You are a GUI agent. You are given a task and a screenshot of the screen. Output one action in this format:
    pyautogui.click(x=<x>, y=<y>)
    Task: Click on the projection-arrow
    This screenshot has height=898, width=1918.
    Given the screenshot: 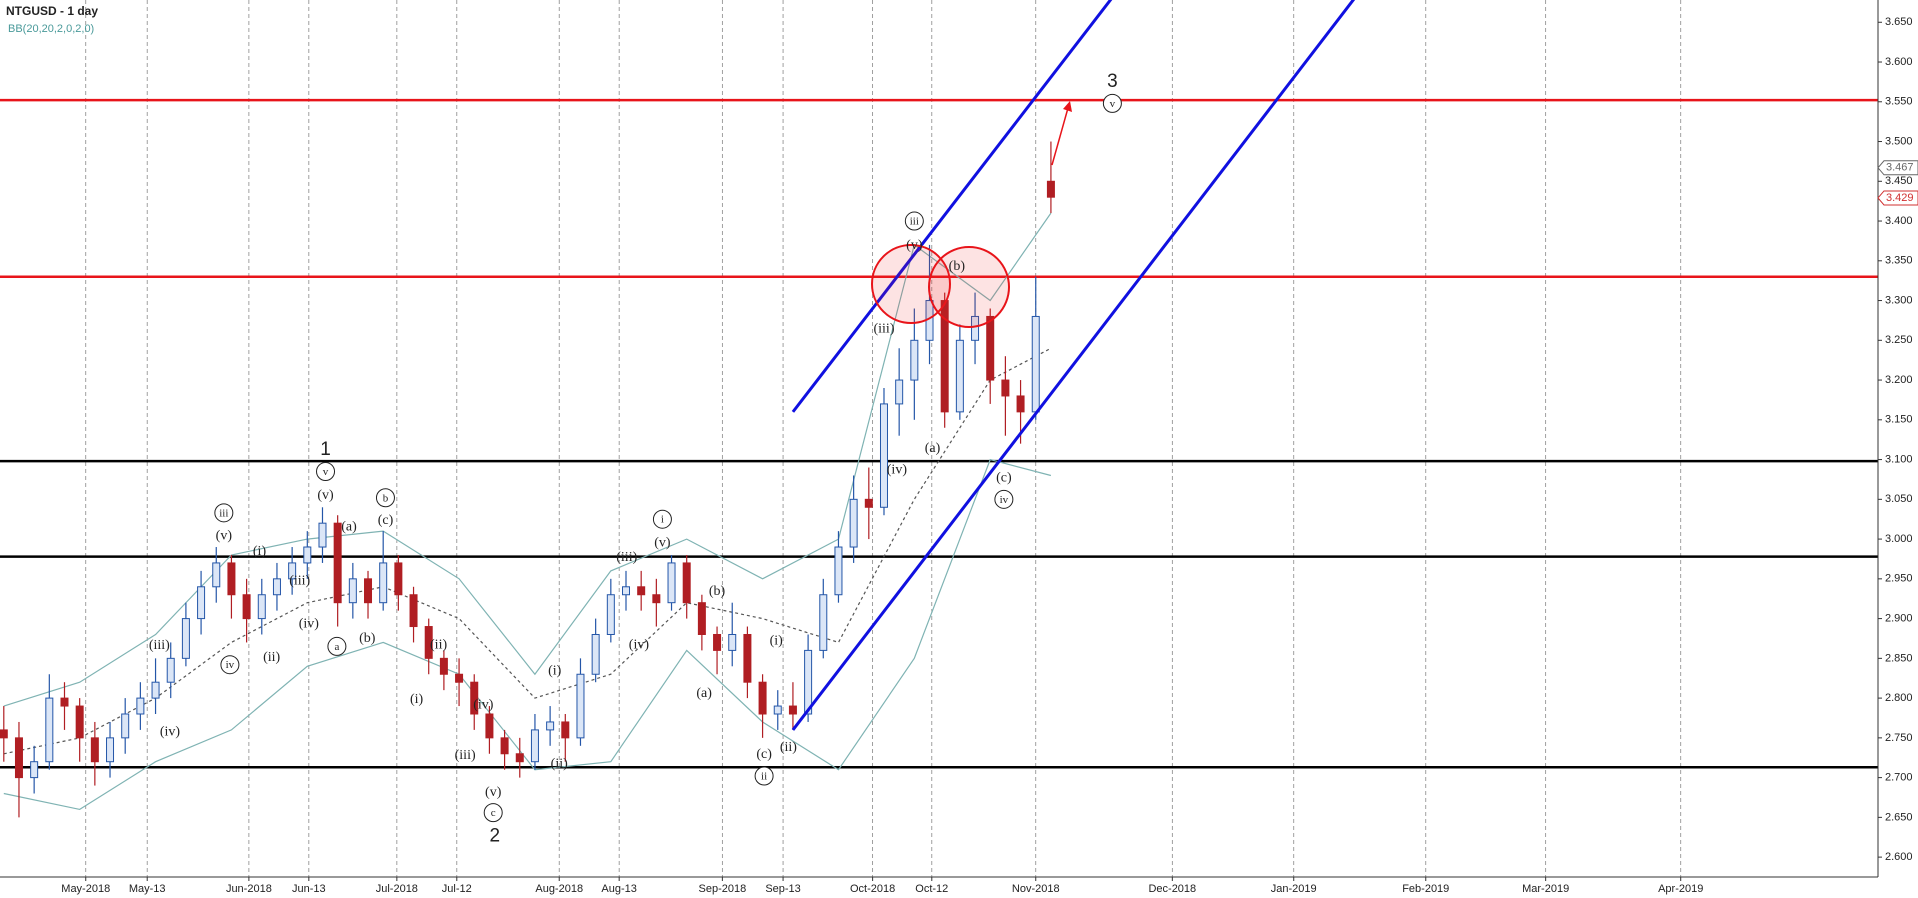 What is the action you would take?
    pyautogui.click(x=1060, y=136)
    